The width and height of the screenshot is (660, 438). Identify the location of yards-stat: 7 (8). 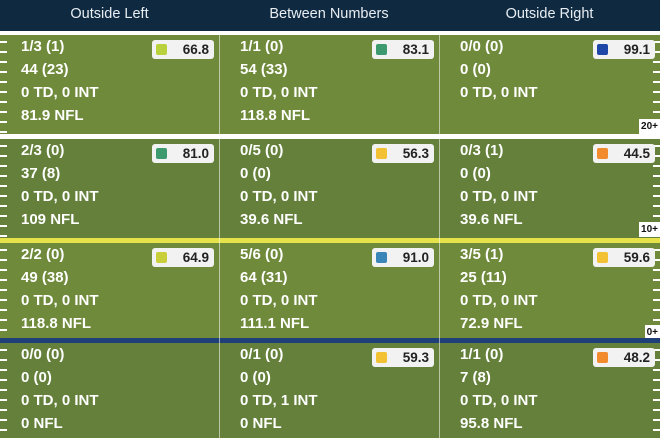
(475, 377).